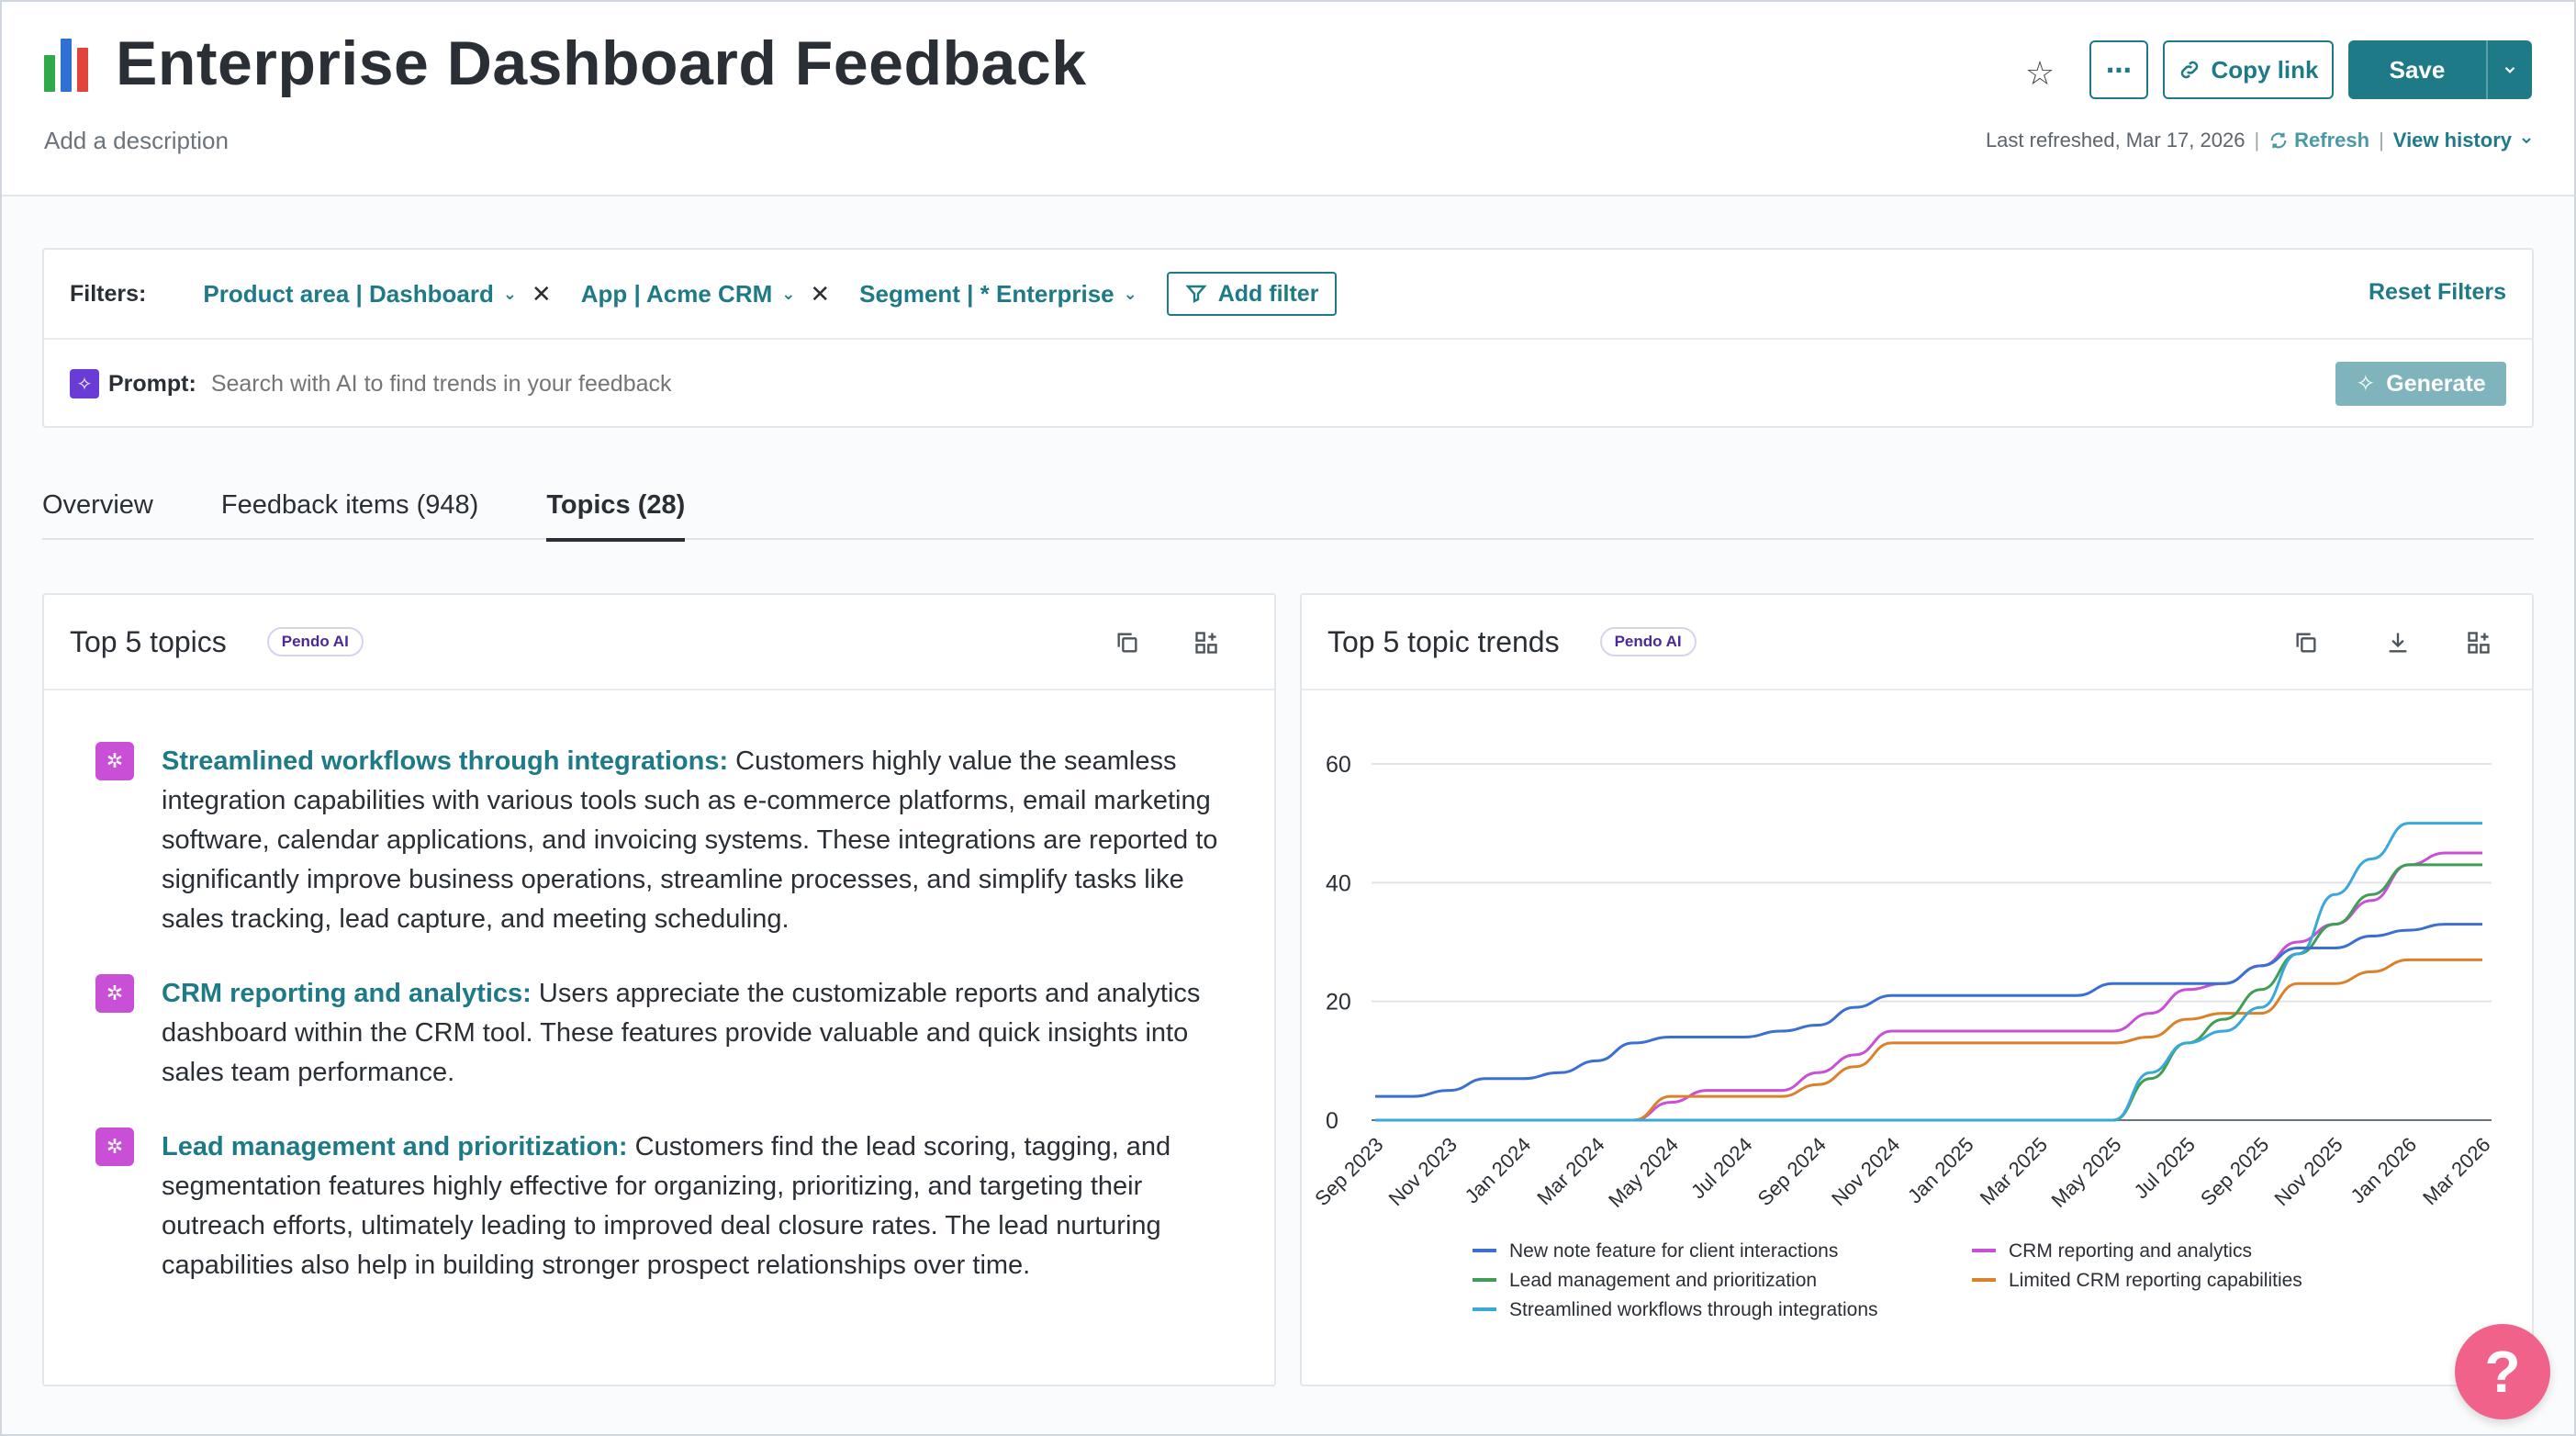  Describe the element at coordinates (2234, 1171) in the screenshot. I see `x-tick-label: Sep 2025` at that location.